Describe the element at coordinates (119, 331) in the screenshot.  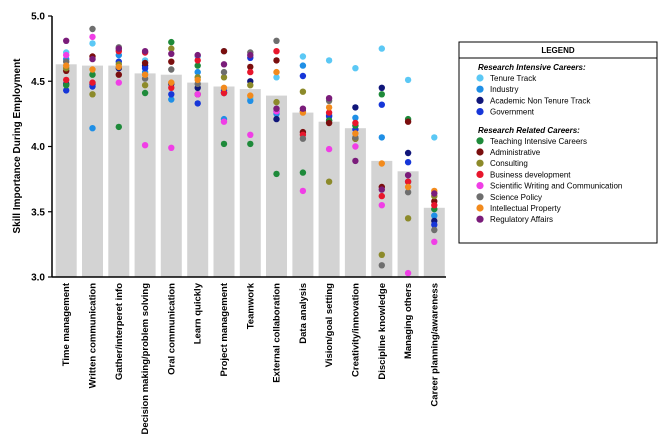
I see `x-category-label: Gather/interperet info` at that location.